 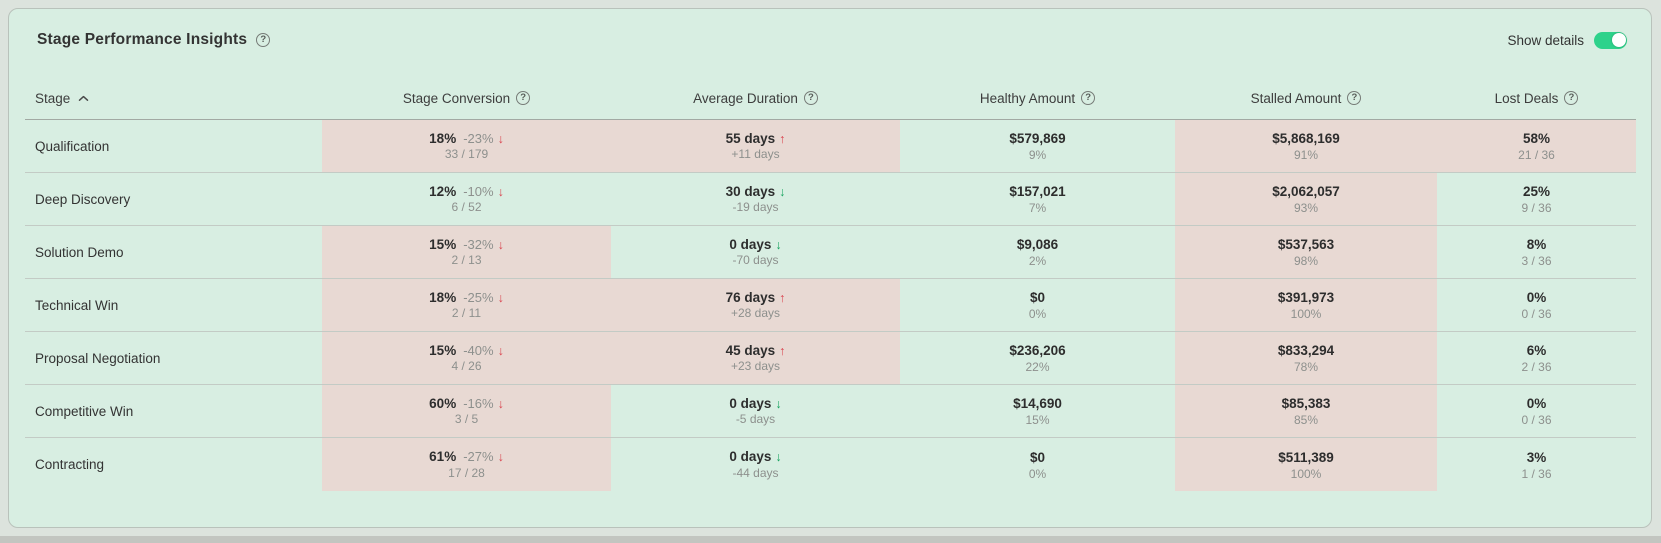 I want to click on cell-stage: Contracting, so click(x=173, y=464).